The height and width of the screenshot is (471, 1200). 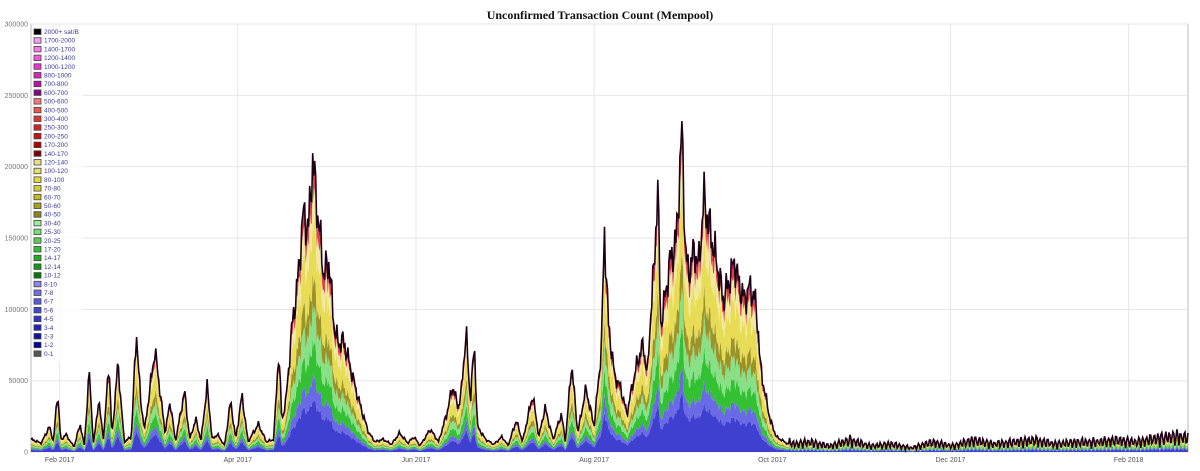 What do you see at coordinates (56, 93) in the screenshot?
I see `legend-label: 600-700` at bounding box center [56, 93].